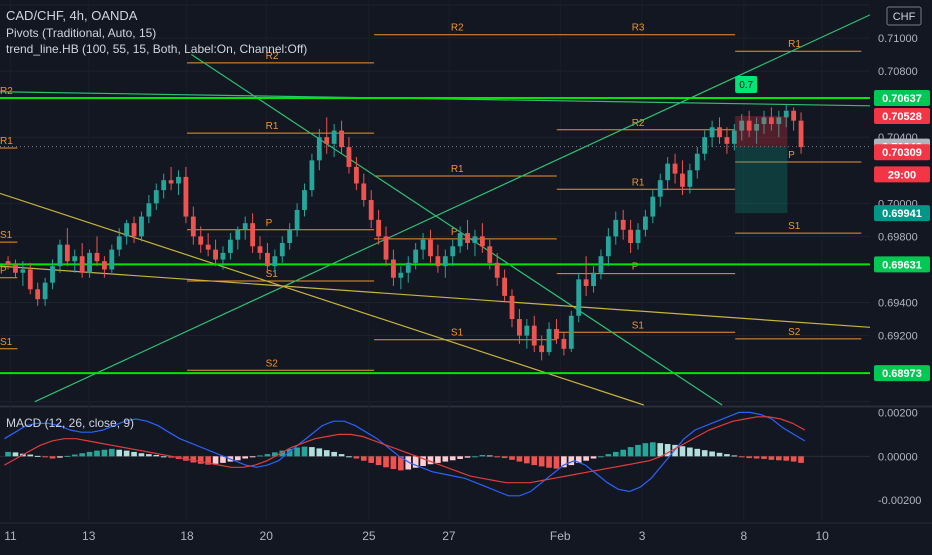 The height and width of the screenshot is (555, 932). I want to click on price-tag-label: 0.70309, so click(902, 153).